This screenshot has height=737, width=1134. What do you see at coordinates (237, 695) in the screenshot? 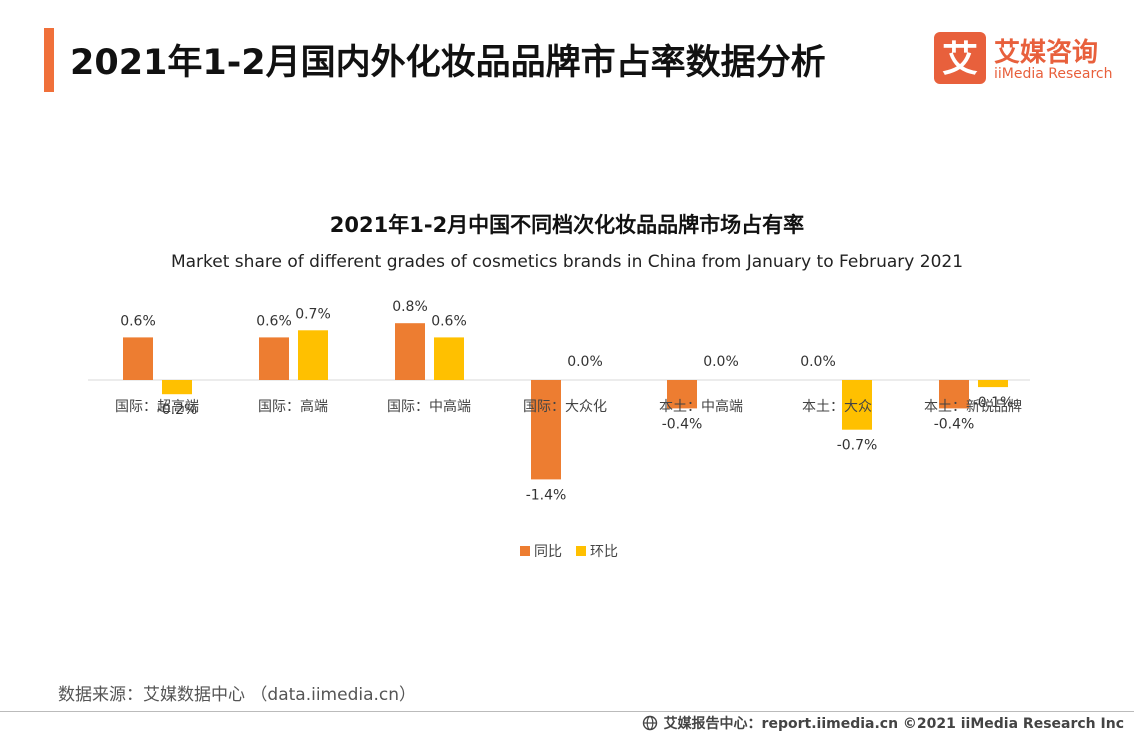
I see `data-source: 数据来源：艾媒数据中心 （data.iimedia.cn）` at bounding box center [237, 695].